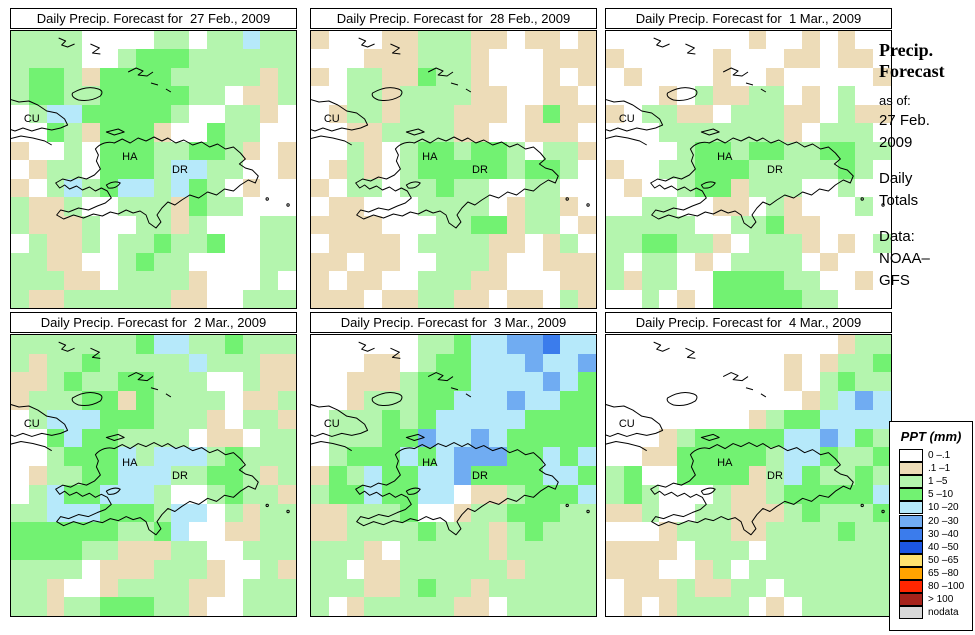 This screenshot has width=975, height=635. What do you see at coordinates (935, 456) in the screenshot?
I see `legend-item: 0 –.1` at bounding box center [935, 456].